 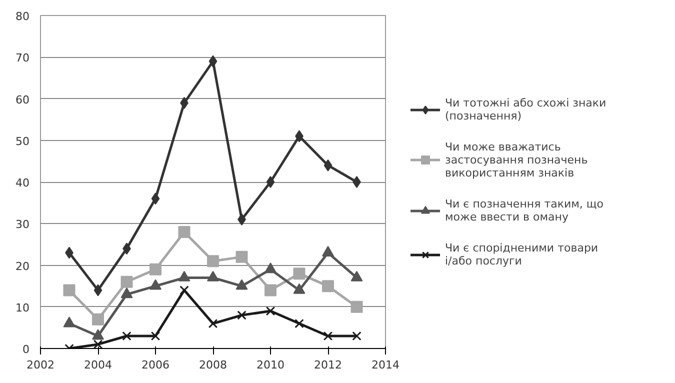 I want to click on y-tick-label: 10, so click(x=23, y=307).